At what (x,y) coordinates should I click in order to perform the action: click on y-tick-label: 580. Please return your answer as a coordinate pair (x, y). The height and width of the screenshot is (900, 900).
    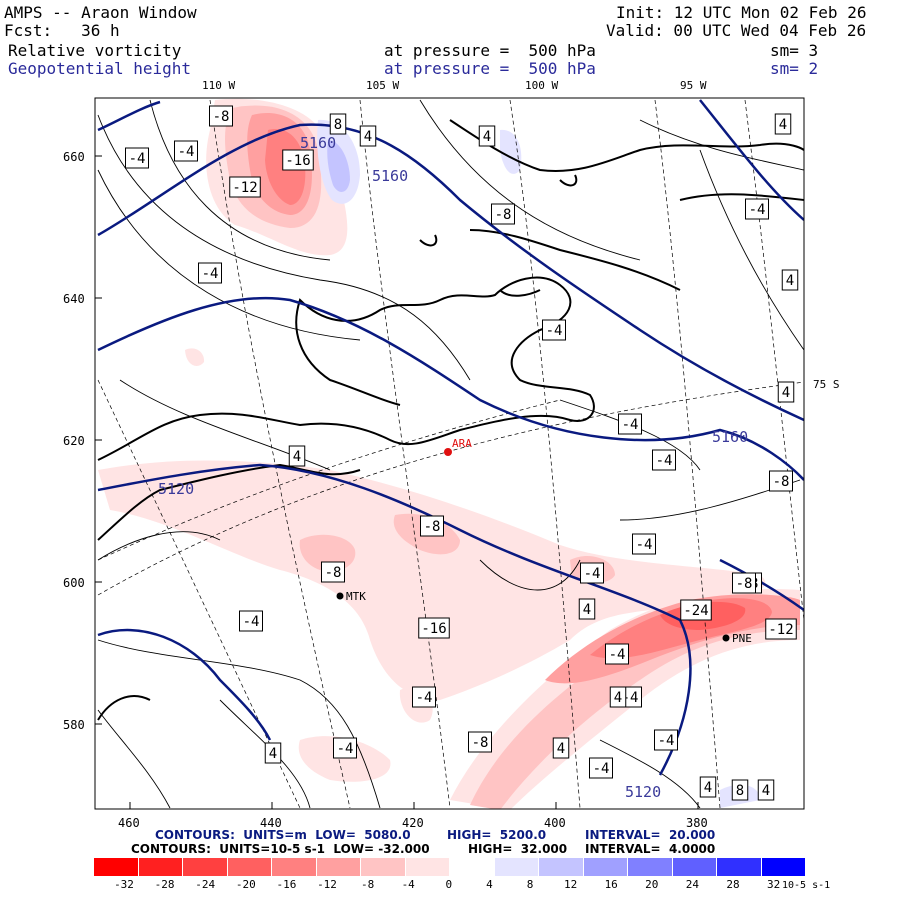
    Looking at the image, I should click on (74, 725).